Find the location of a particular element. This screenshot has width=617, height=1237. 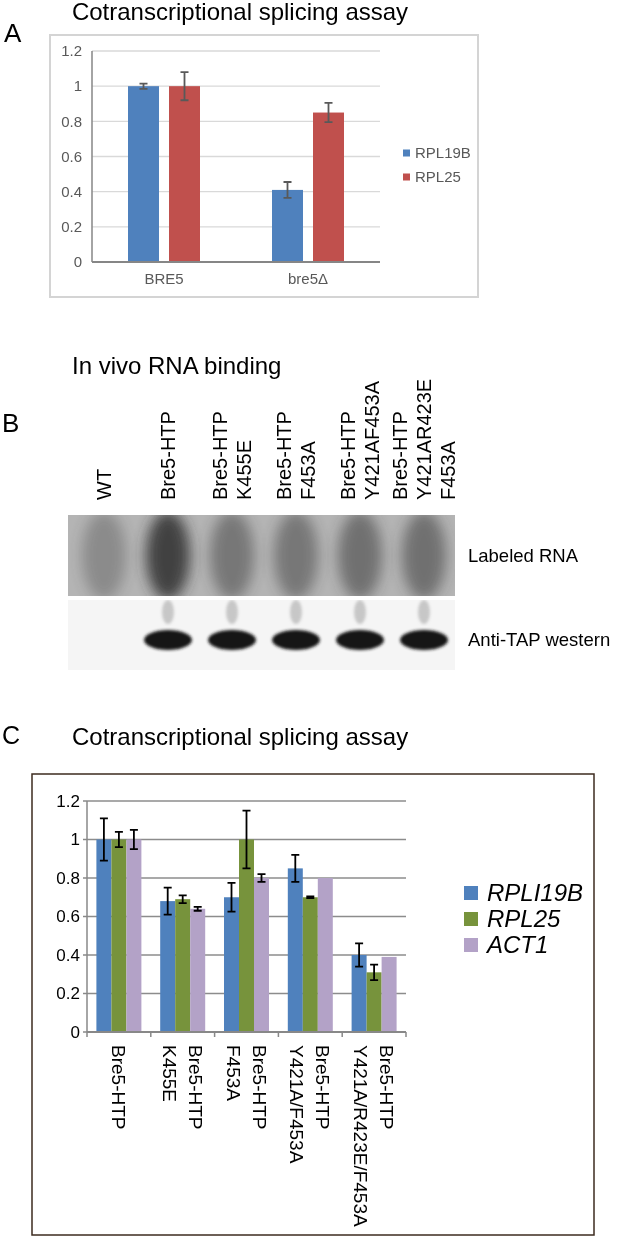

legend-label: RPL19B is located at coordinates (443, 153).